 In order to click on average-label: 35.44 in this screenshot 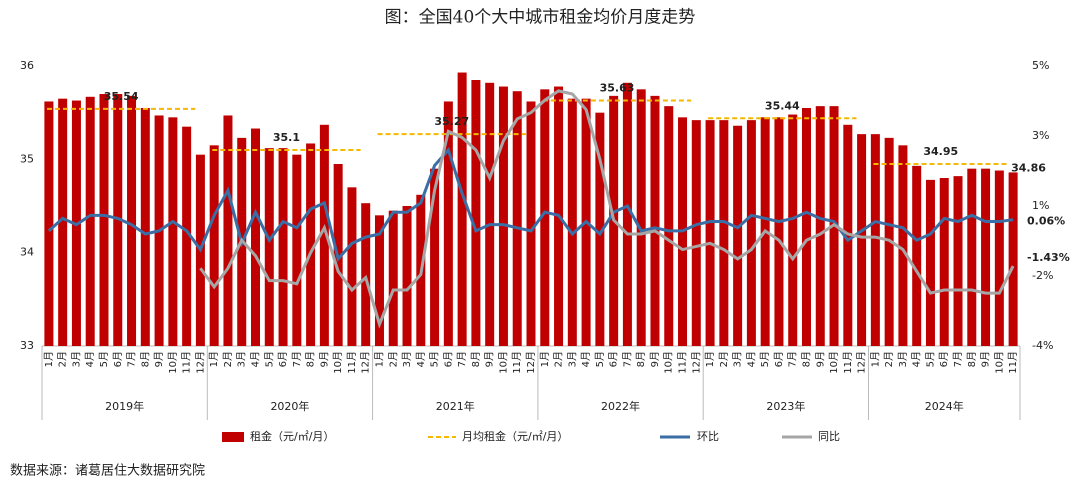, I will do `click(782, 105)`.